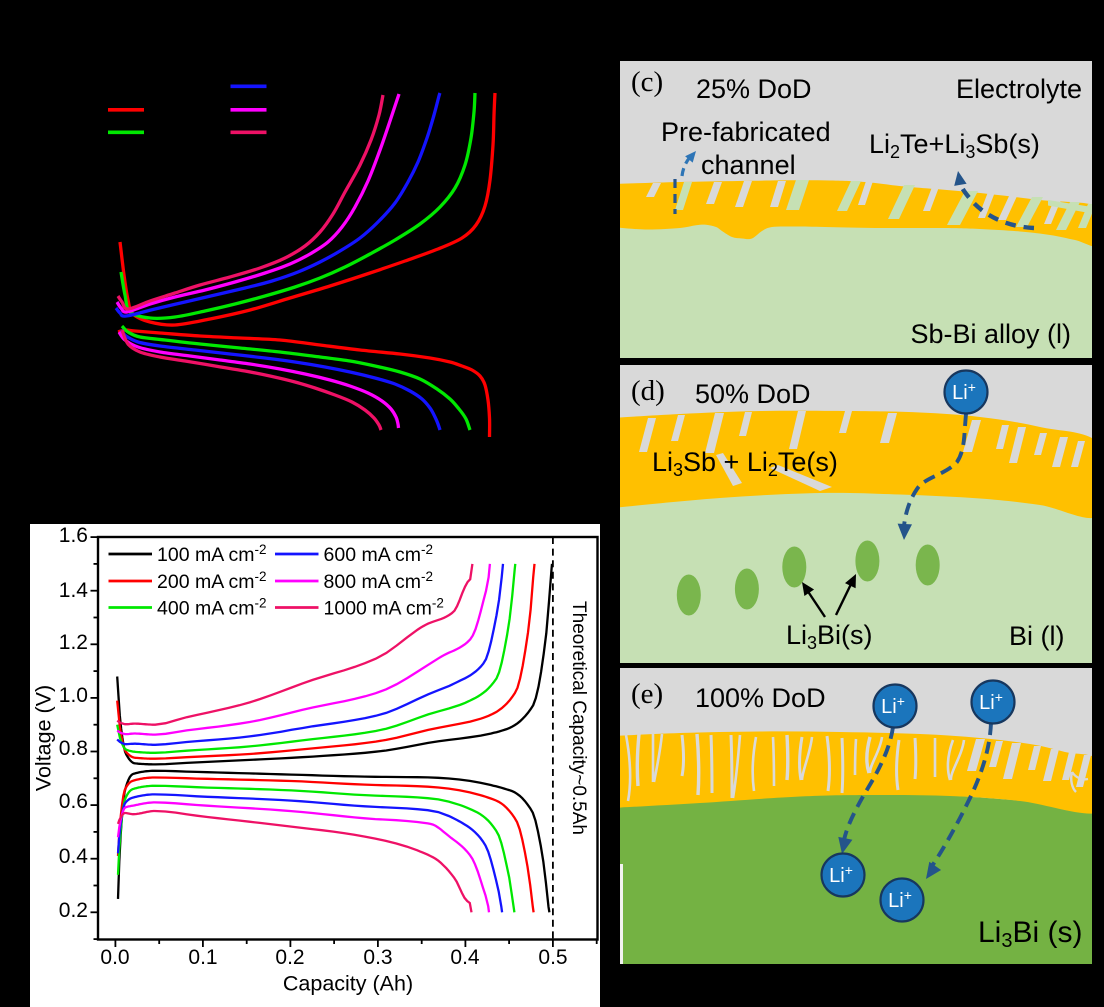 This screenshot has width=1104, height=1007. What do you see at coordinates (212, 581) in the screenshot?
I see `svg-text: 200 mA cm-2` at bounding box center [212, 581].